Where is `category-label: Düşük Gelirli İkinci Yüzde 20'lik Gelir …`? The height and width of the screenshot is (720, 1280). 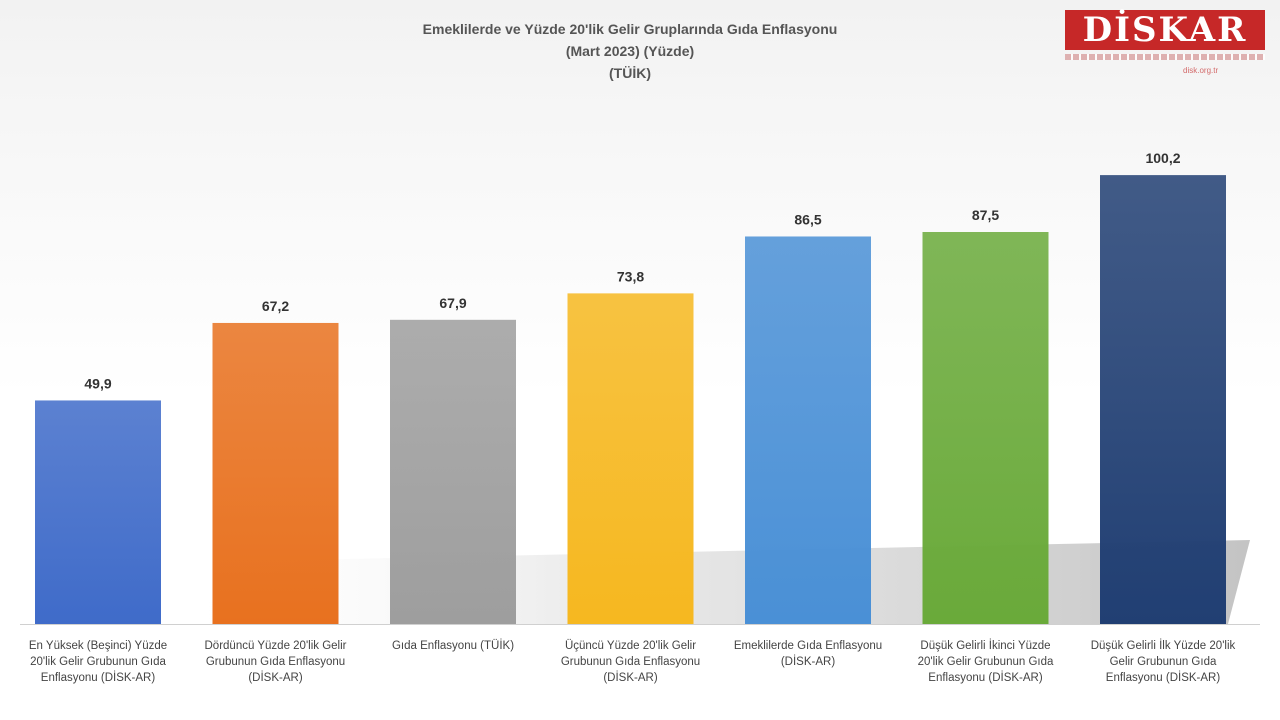 category-label: Düşük Gelirli İkinci Yüzde 20'lik Gelir … is located at coordinates (985, 662).